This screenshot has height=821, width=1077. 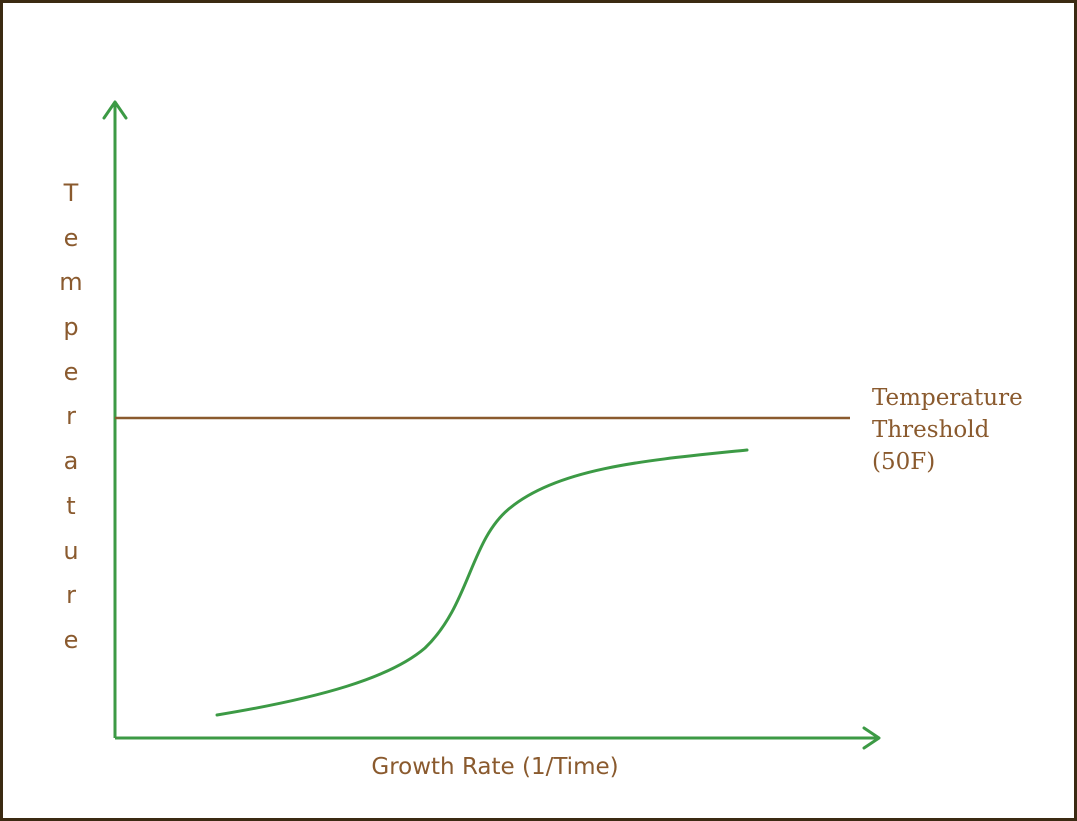 I want to click on y-axis-label: T e m p e r a t u r e, so click(x=71, y=423).